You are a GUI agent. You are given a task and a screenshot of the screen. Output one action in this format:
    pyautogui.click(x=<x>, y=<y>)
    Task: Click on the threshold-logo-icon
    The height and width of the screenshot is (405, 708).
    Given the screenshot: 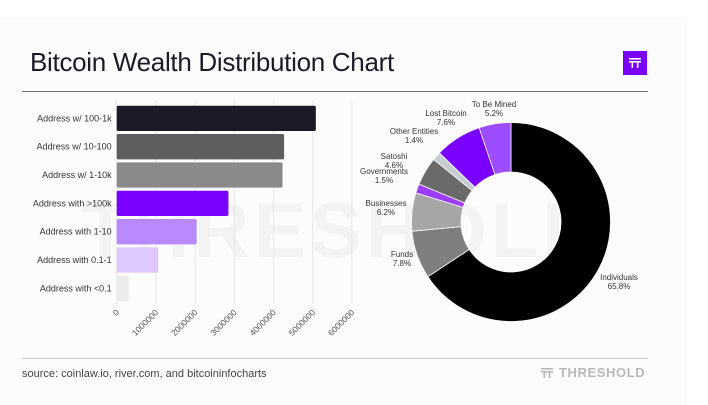 What is the action you would take?
    pyautogui.click(x=635, y=63)
    